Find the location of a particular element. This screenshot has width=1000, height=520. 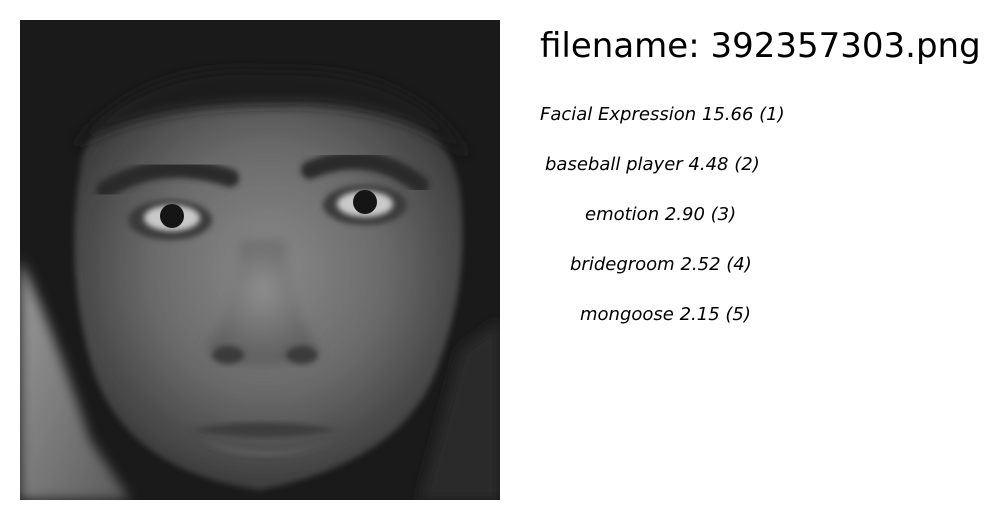

prediction-item: baseball player 4.48 (2) is located at coordinates (652, 165).